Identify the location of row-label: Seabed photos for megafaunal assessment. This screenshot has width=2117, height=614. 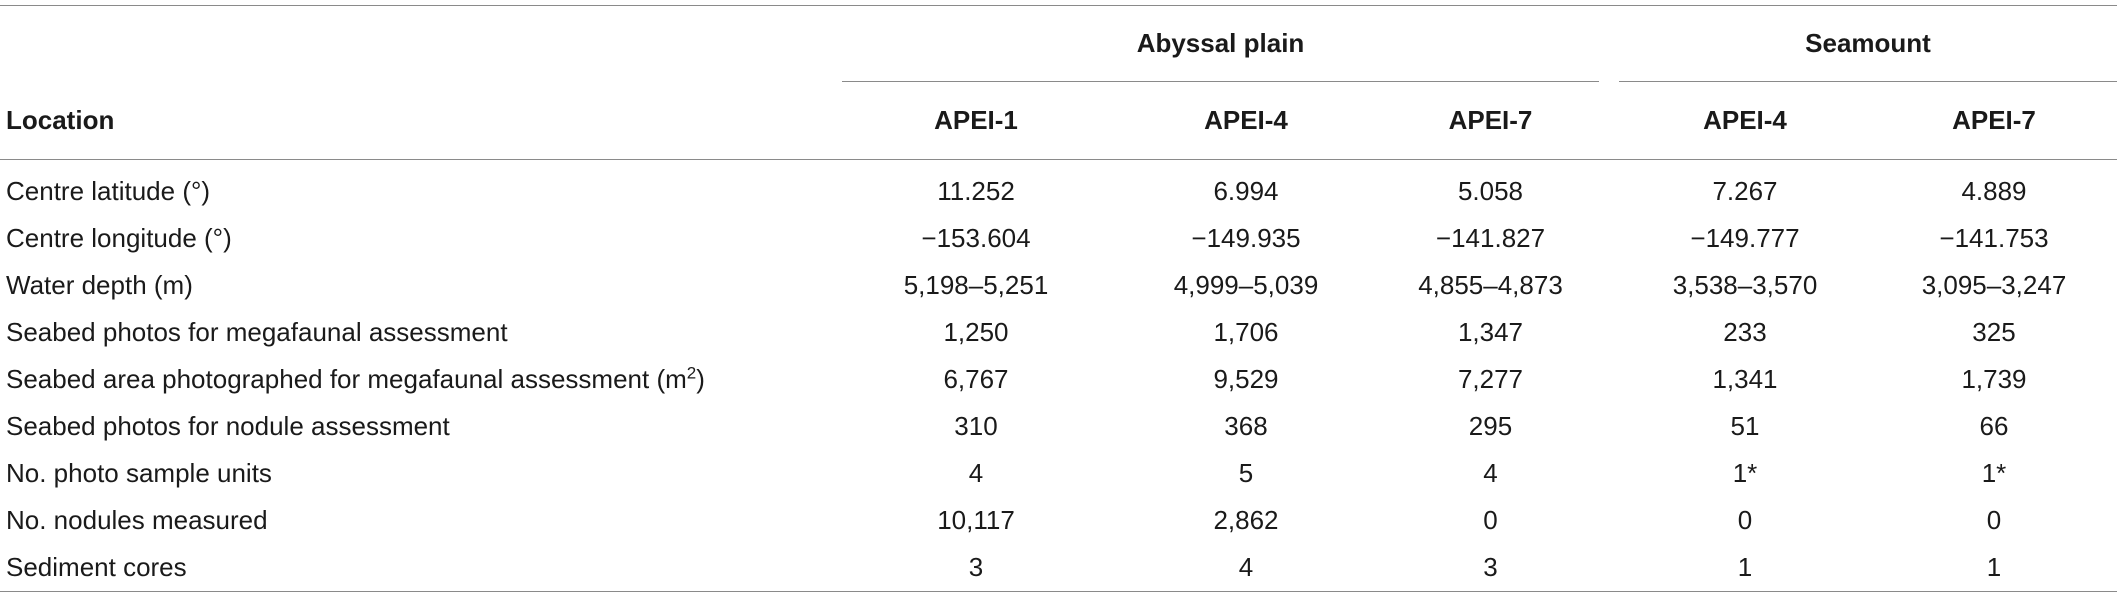
(257, 332).